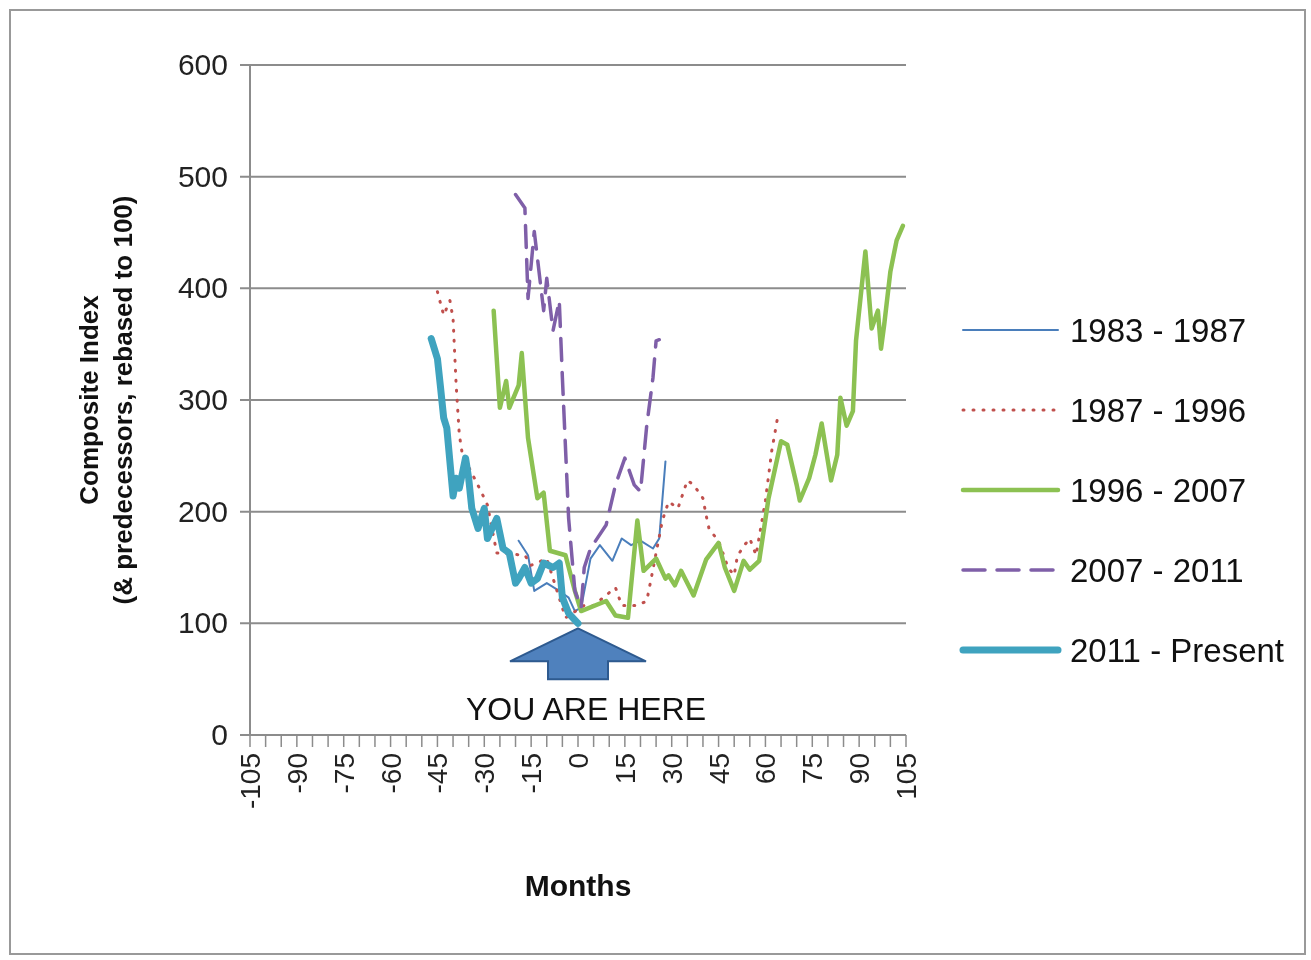  What do you see at coordinates (391, 773) in the screenshot?
I see `x-tick-label: -60` at bounding box center [391, 773].